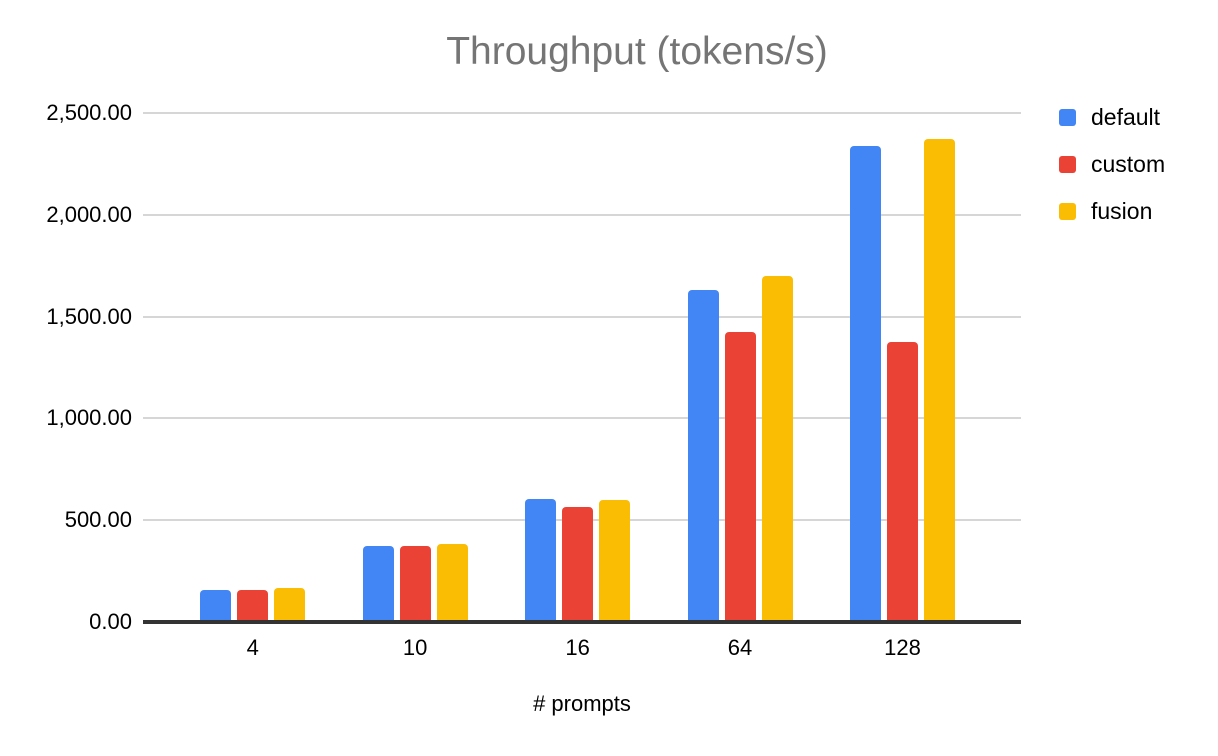 This screenshot has height=756, width=1218. Describe the element at coordinates (1122, 211) in the screenshot. I see `legend-label: fusion` at that location.